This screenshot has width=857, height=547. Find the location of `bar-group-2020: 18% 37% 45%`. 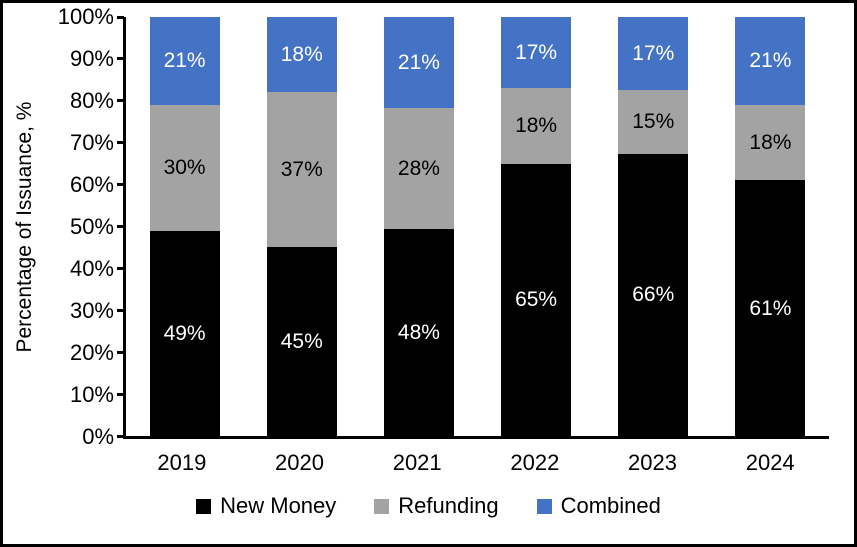

bar-group-2020: 18% 37% 45% is located at coordinates (301, 226).